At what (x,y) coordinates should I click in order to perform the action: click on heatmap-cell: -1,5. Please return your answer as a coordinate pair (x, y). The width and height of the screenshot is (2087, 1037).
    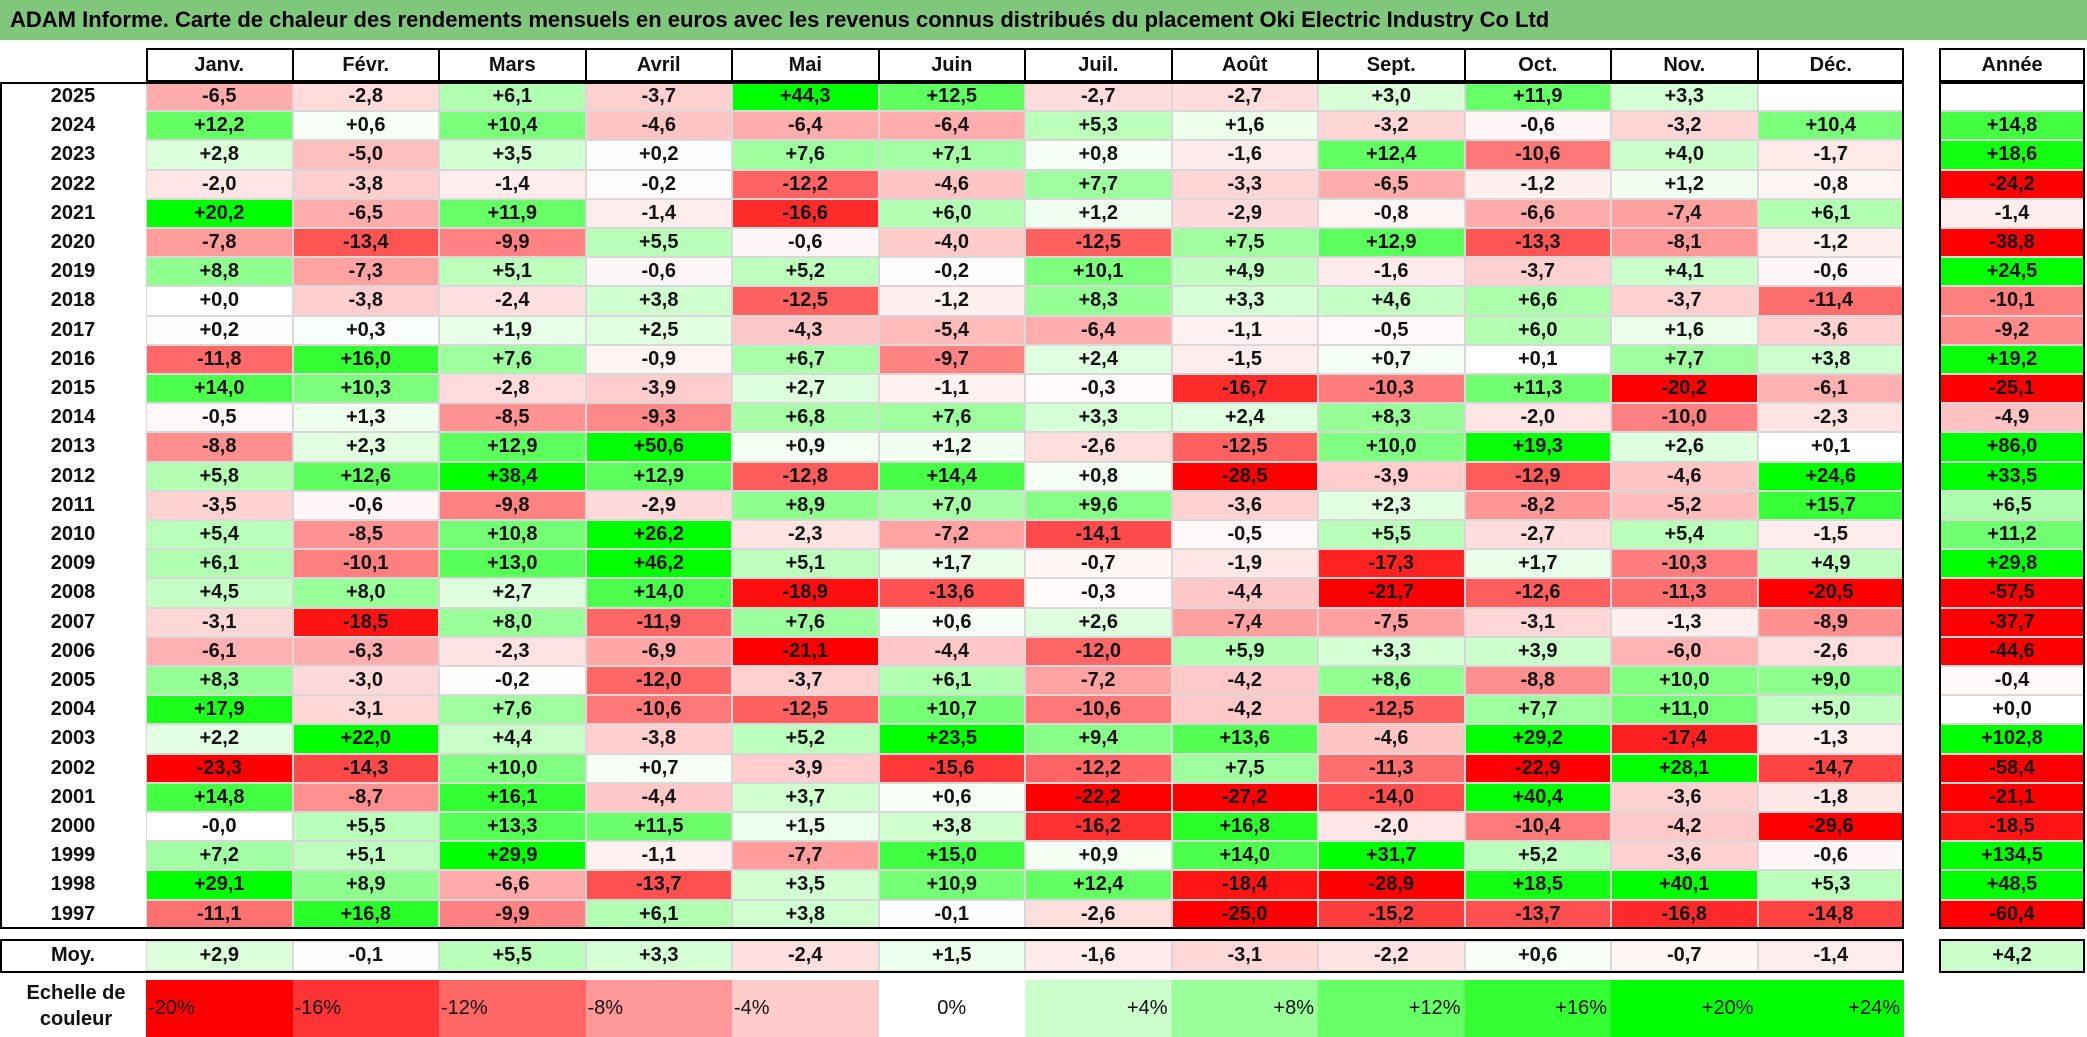
    Looking at the image, I should click on (1830, 535).